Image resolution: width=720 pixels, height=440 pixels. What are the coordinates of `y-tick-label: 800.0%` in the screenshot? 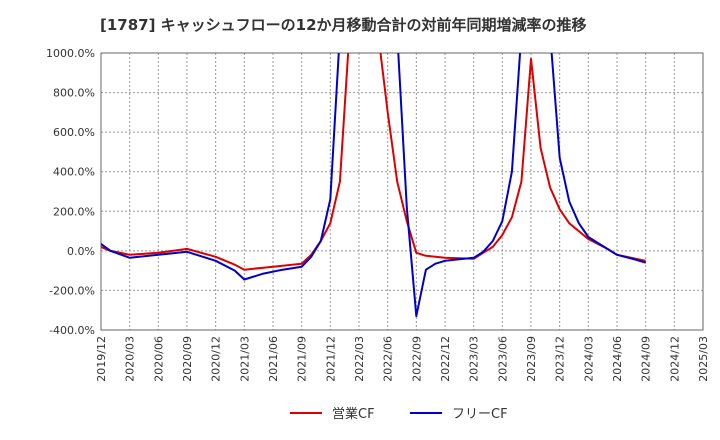 It's located at (74, 93).